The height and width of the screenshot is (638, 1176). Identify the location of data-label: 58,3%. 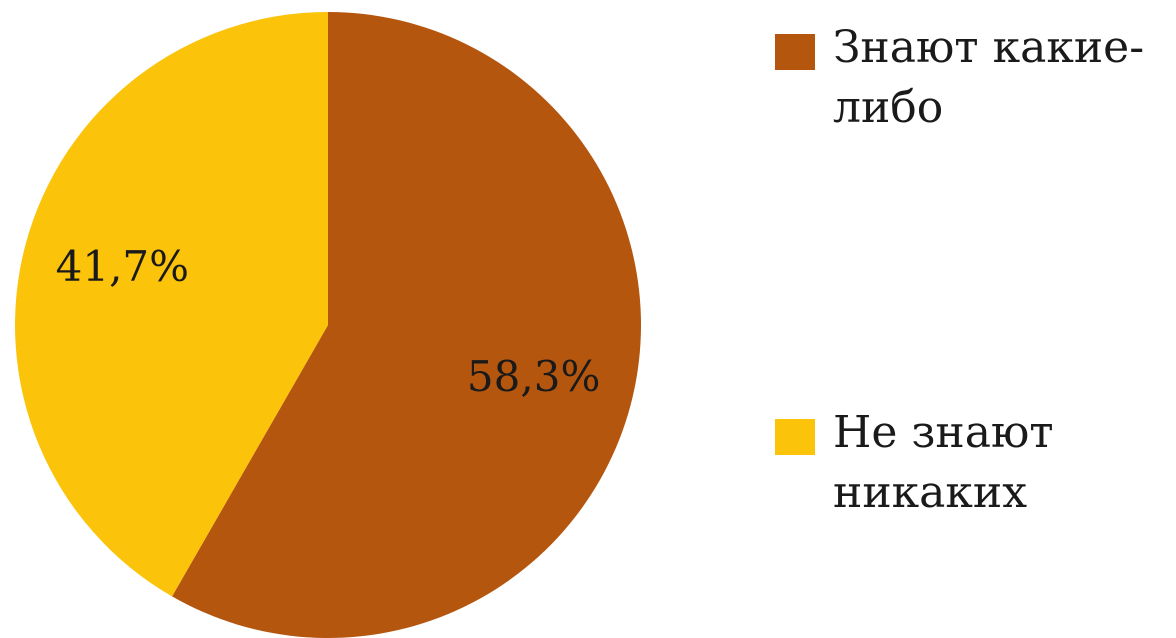
(533, 376).